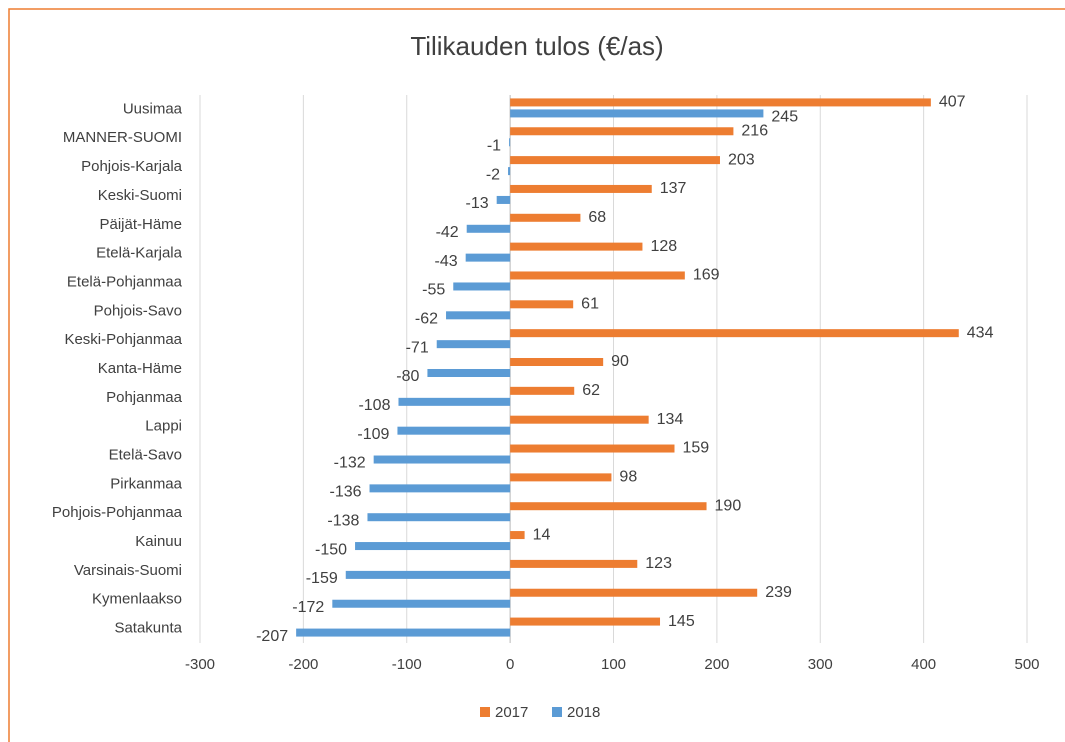 This screenshot has height=742, width=1065. Describe the element at coordinates (923, 664) in the screenshot. I see `x-tick-label: 400` at that location.